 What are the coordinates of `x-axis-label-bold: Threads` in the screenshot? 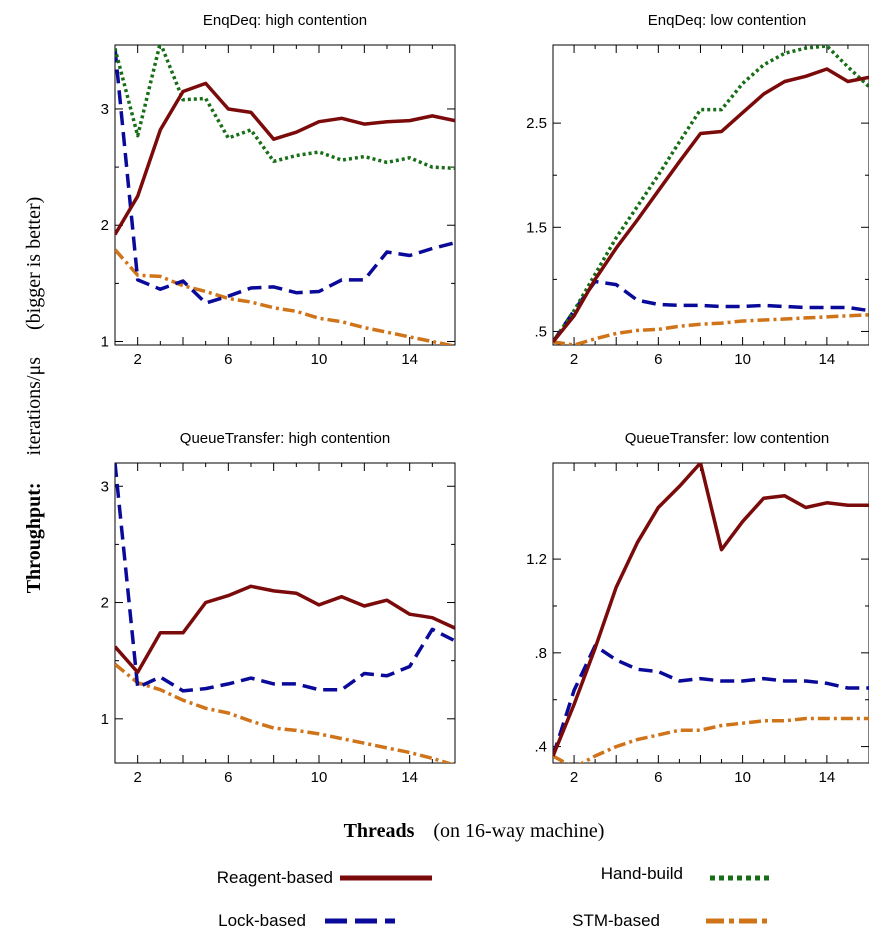 It's located at (379, 831).